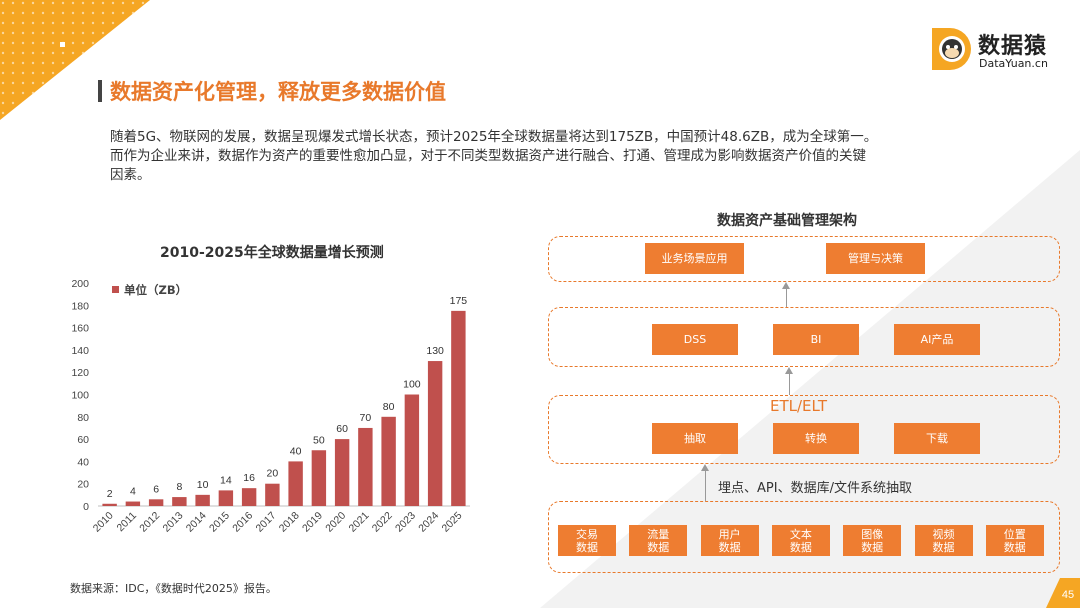 The width and height of the screenshot is (1080, 612). What do you see at coordinates (296, 451) in the screenshot?
I see `data-label: 40` at bounding box center [296, 451].